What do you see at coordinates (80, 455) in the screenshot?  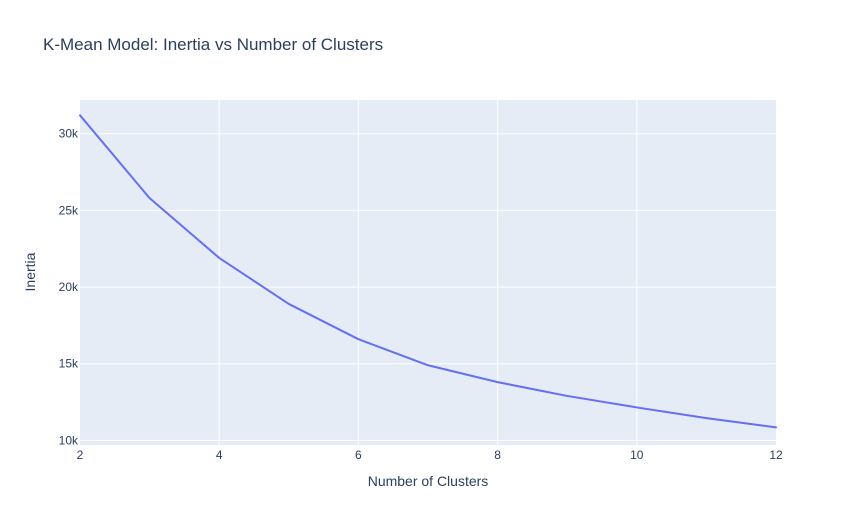 I see `x-tick-label: 2` at bounding box center [80, 455].